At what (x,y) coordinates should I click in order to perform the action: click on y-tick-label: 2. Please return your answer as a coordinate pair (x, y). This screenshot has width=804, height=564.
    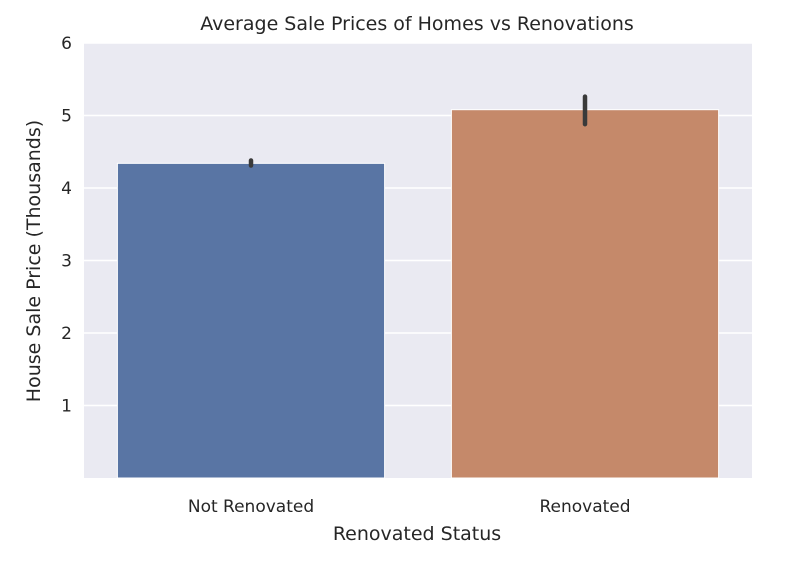
    Looking at the image, I should click on (66, 334).